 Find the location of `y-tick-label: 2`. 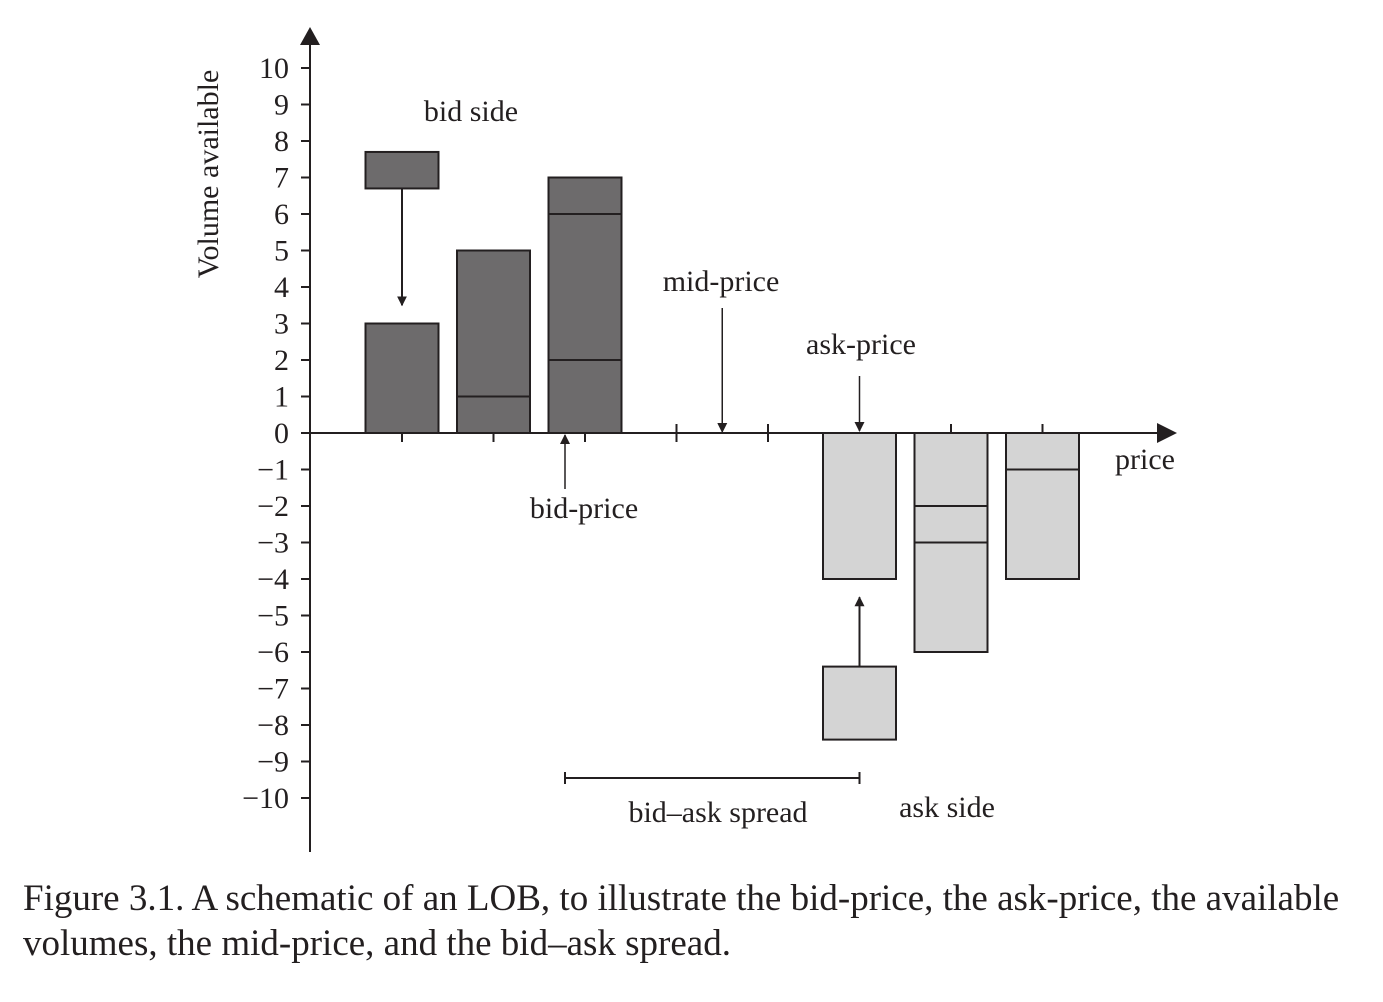

y-tick-label: 2 is located at coordinates (281, 360).